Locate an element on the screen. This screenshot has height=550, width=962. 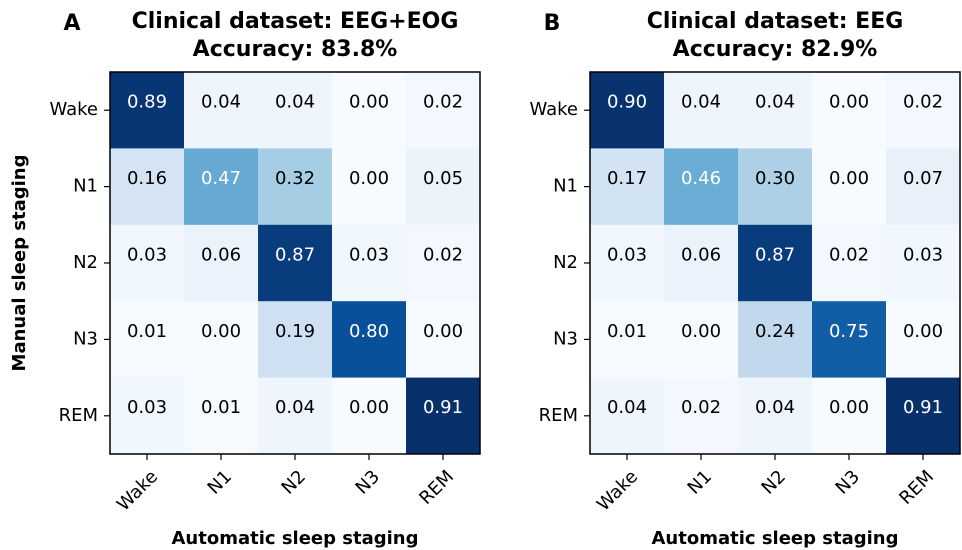
cell-label: 0.30 is located at coordinates (775, 178).